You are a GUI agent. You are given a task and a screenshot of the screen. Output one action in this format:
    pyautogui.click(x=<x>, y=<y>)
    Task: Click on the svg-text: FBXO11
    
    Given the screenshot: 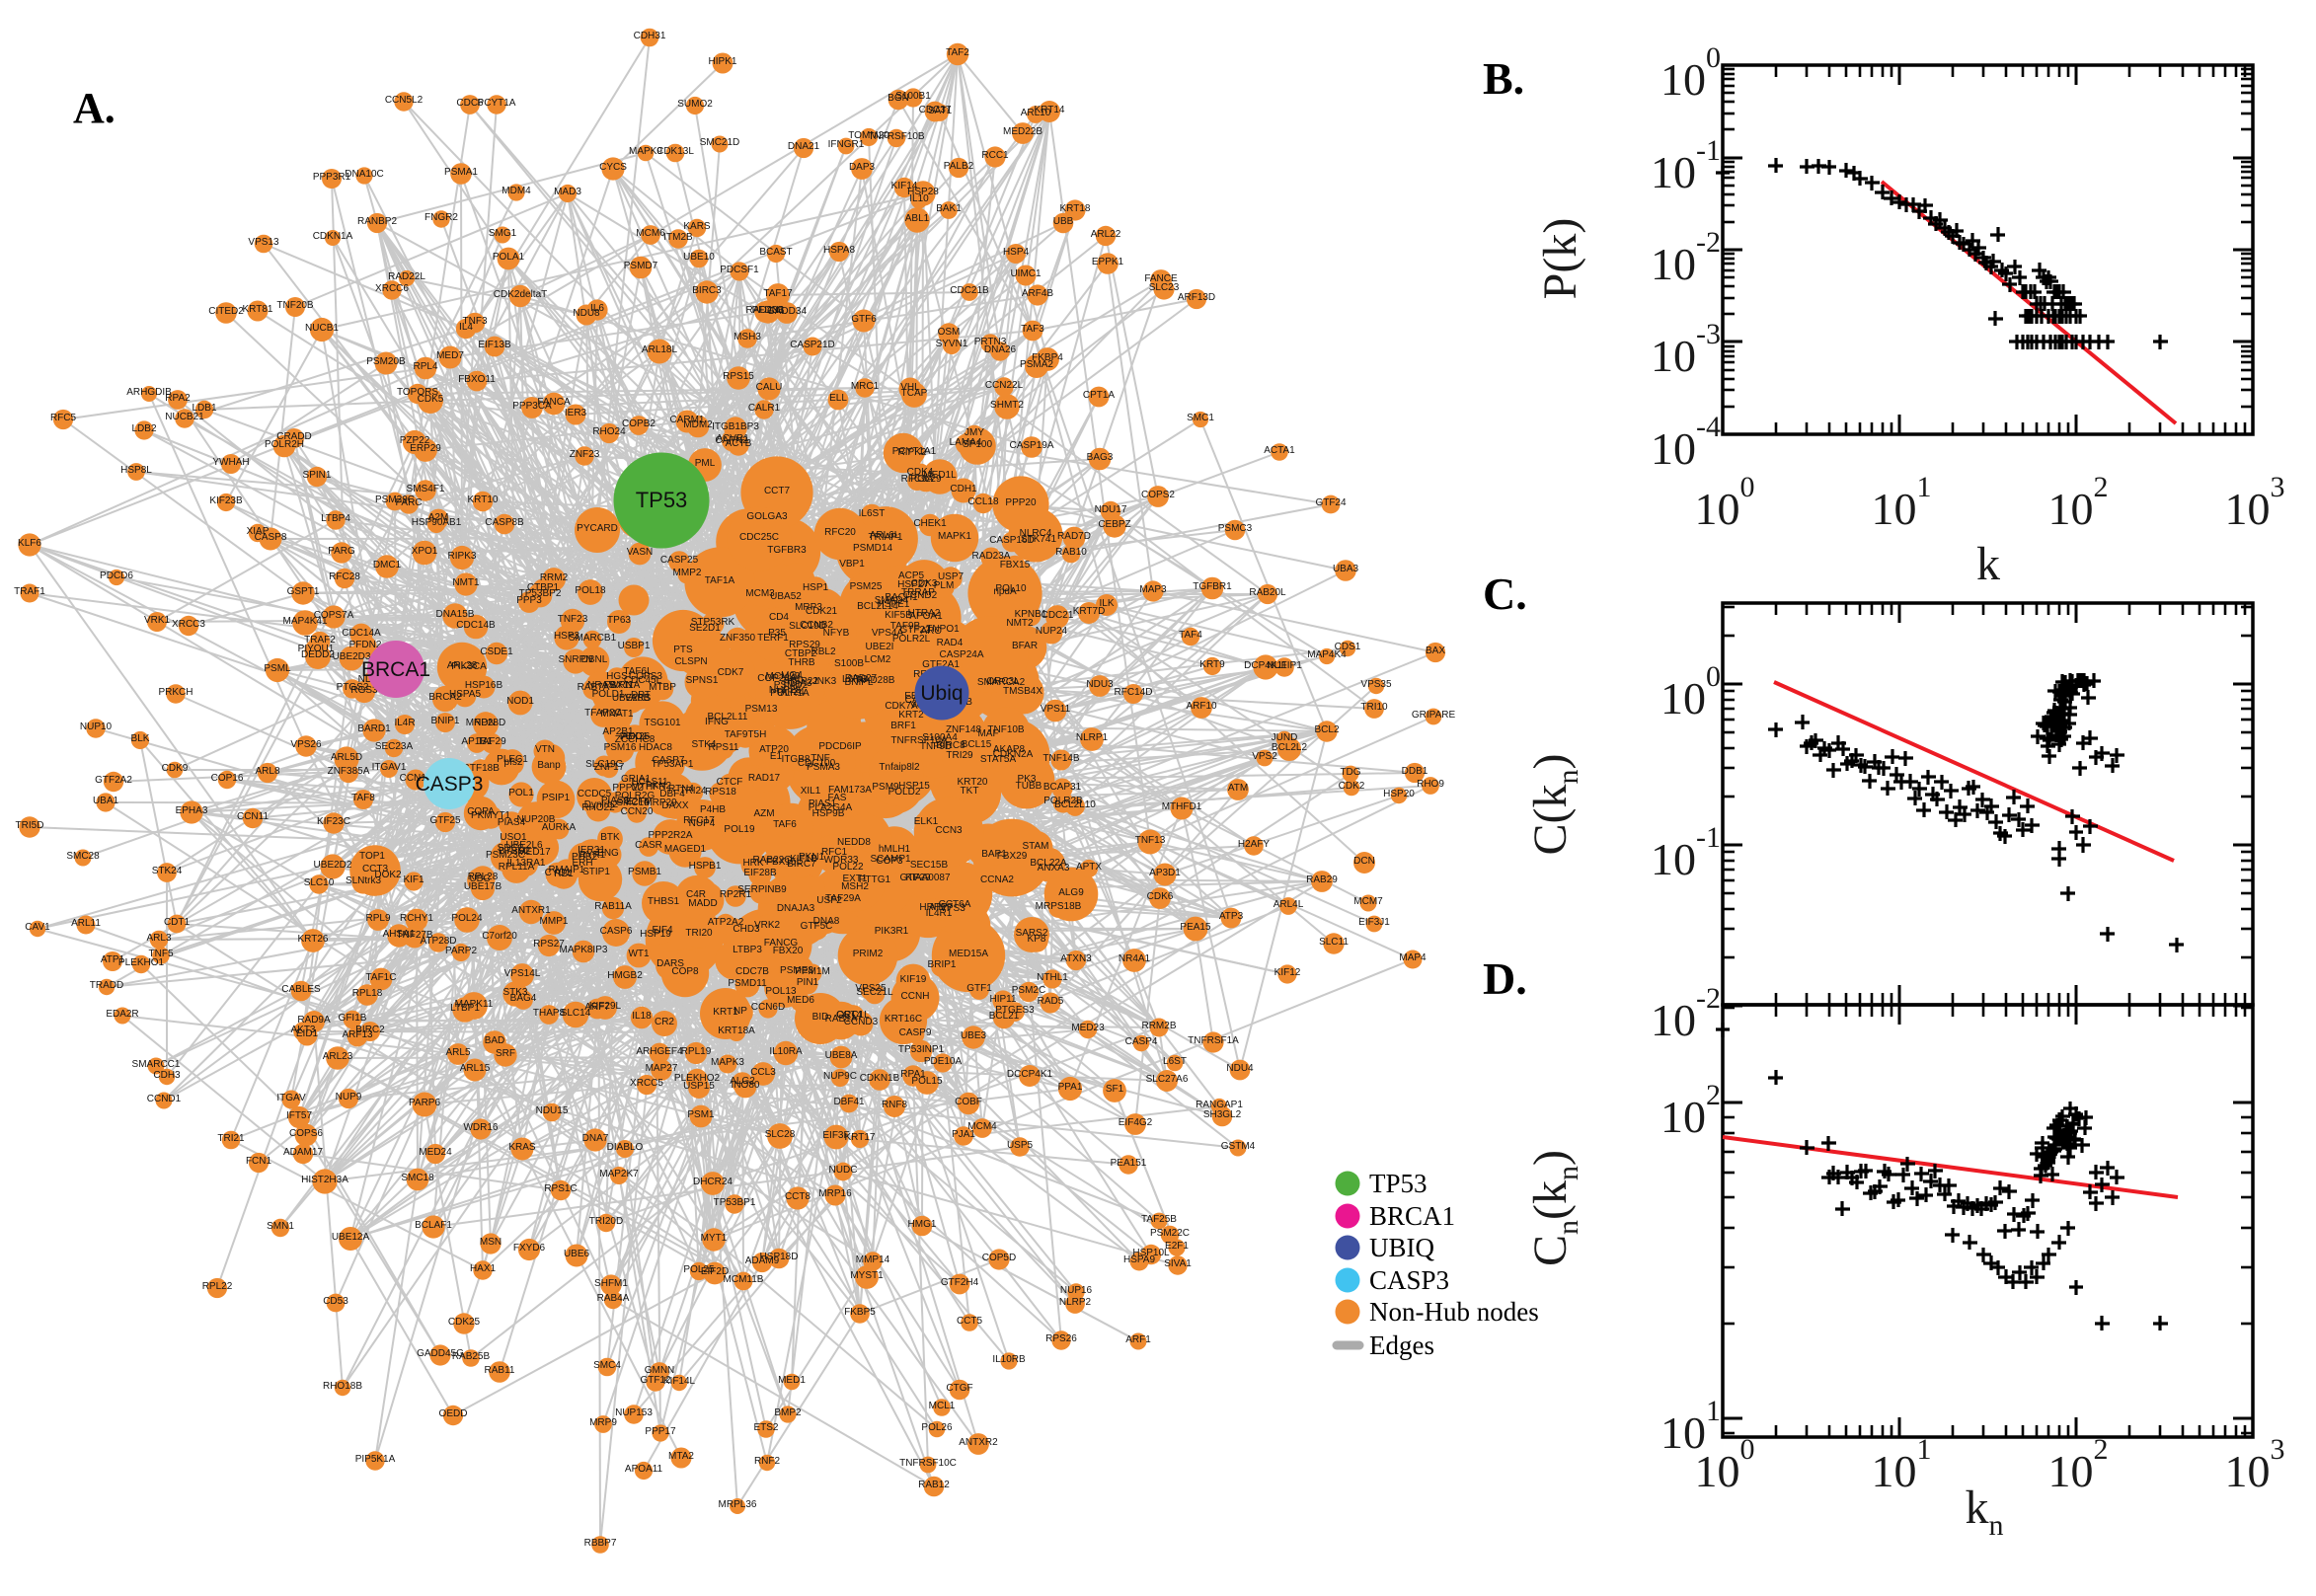 What is the action you would take?
    pyautogui.click(x=477, y=379)
    